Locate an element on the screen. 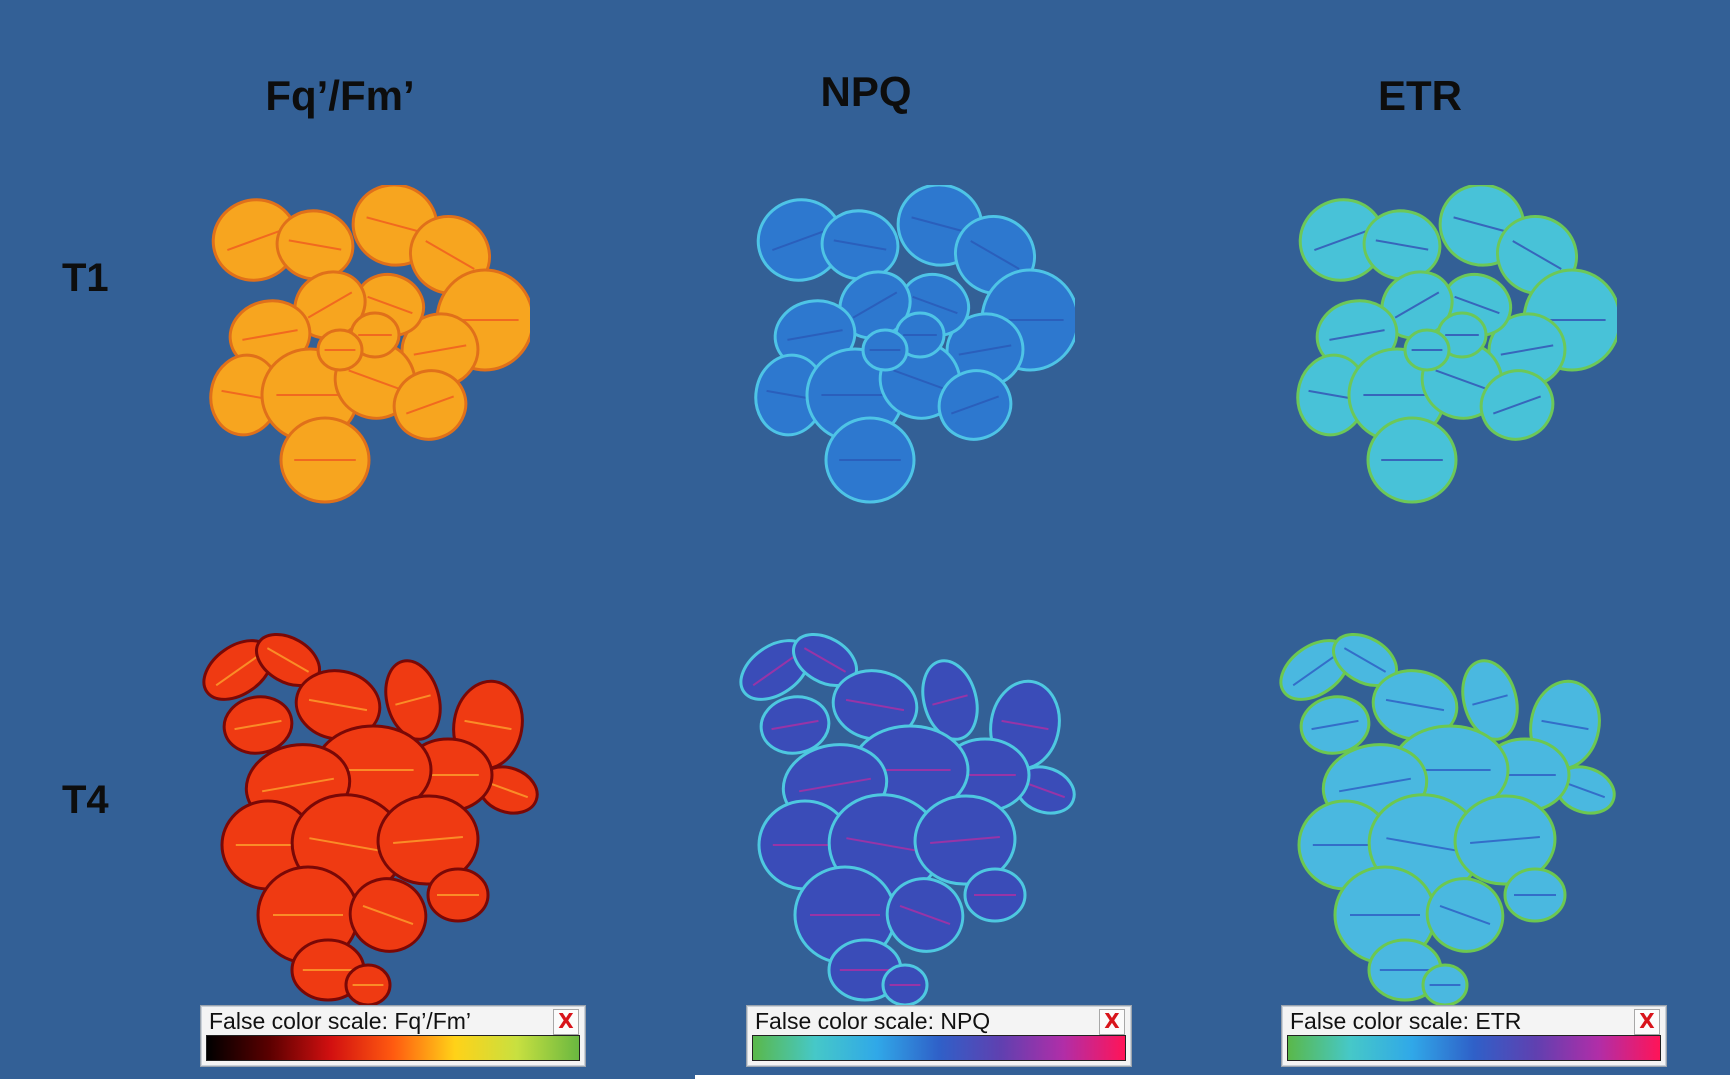 The width and height of the screenshot is (1730, 1079). false-color-scale-npq: False color scale: NPQ X is located at coordinates (939, 1036).